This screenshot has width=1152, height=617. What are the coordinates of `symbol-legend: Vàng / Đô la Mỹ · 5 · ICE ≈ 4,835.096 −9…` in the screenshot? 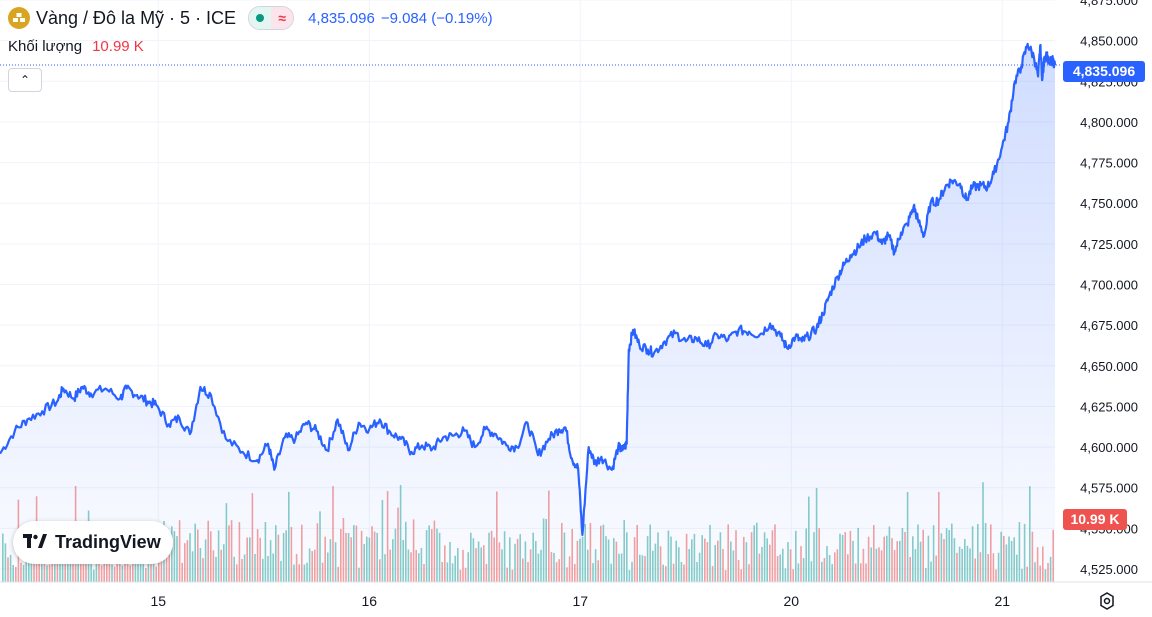 It's located at (250, 18).